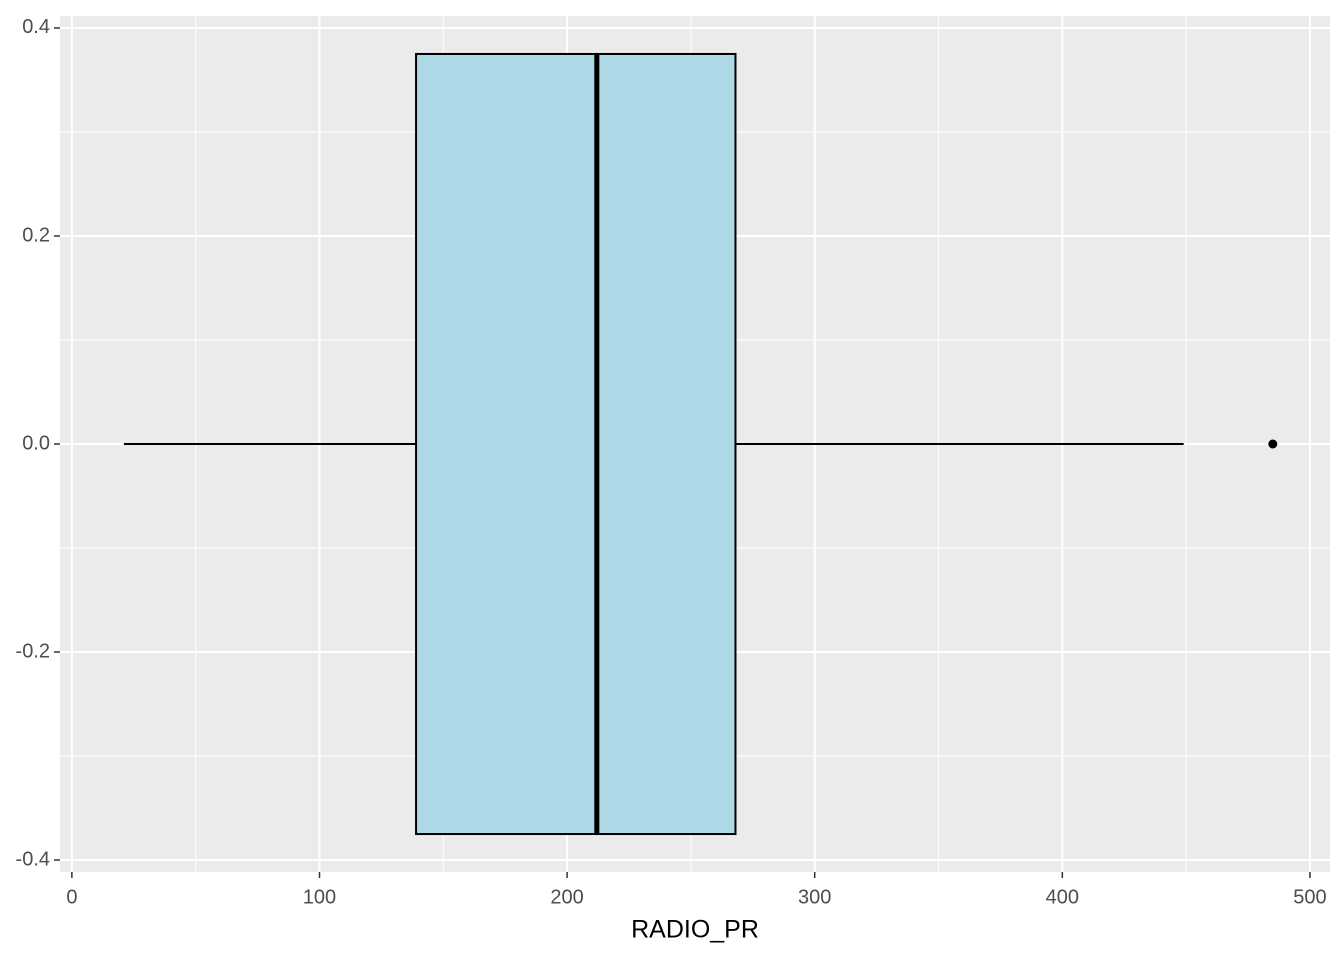  Describe the element at coordinates (1062, 897) in the screenshot. I see `x-tick-label: 400` at that location.